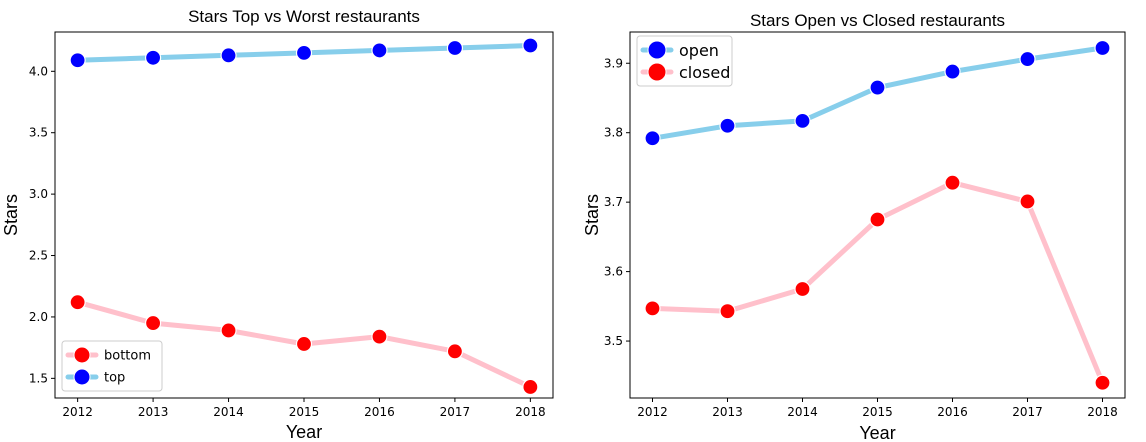  I want to click on y-tick-label: 4.0, so click(38, 71).